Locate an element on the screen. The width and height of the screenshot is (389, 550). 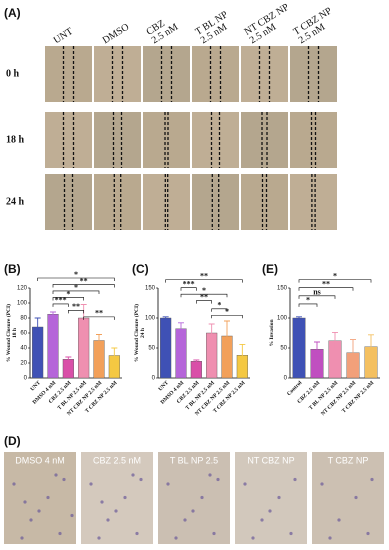
row-label: 18 h is located at coordinates (15, 139).